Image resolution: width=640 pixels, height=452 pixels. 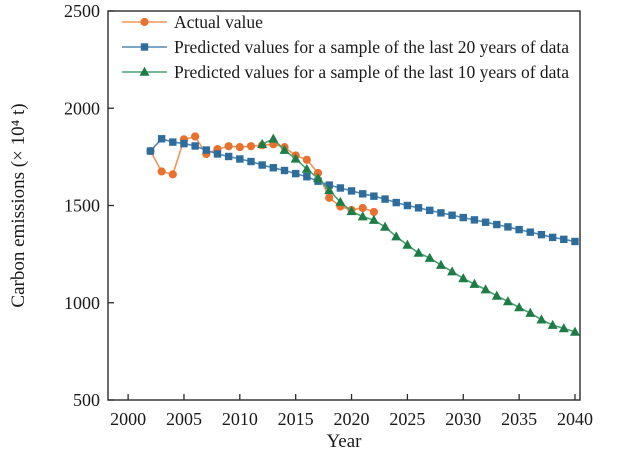 I want to click on legend-label: Actual value, so click(x=218, y=22).